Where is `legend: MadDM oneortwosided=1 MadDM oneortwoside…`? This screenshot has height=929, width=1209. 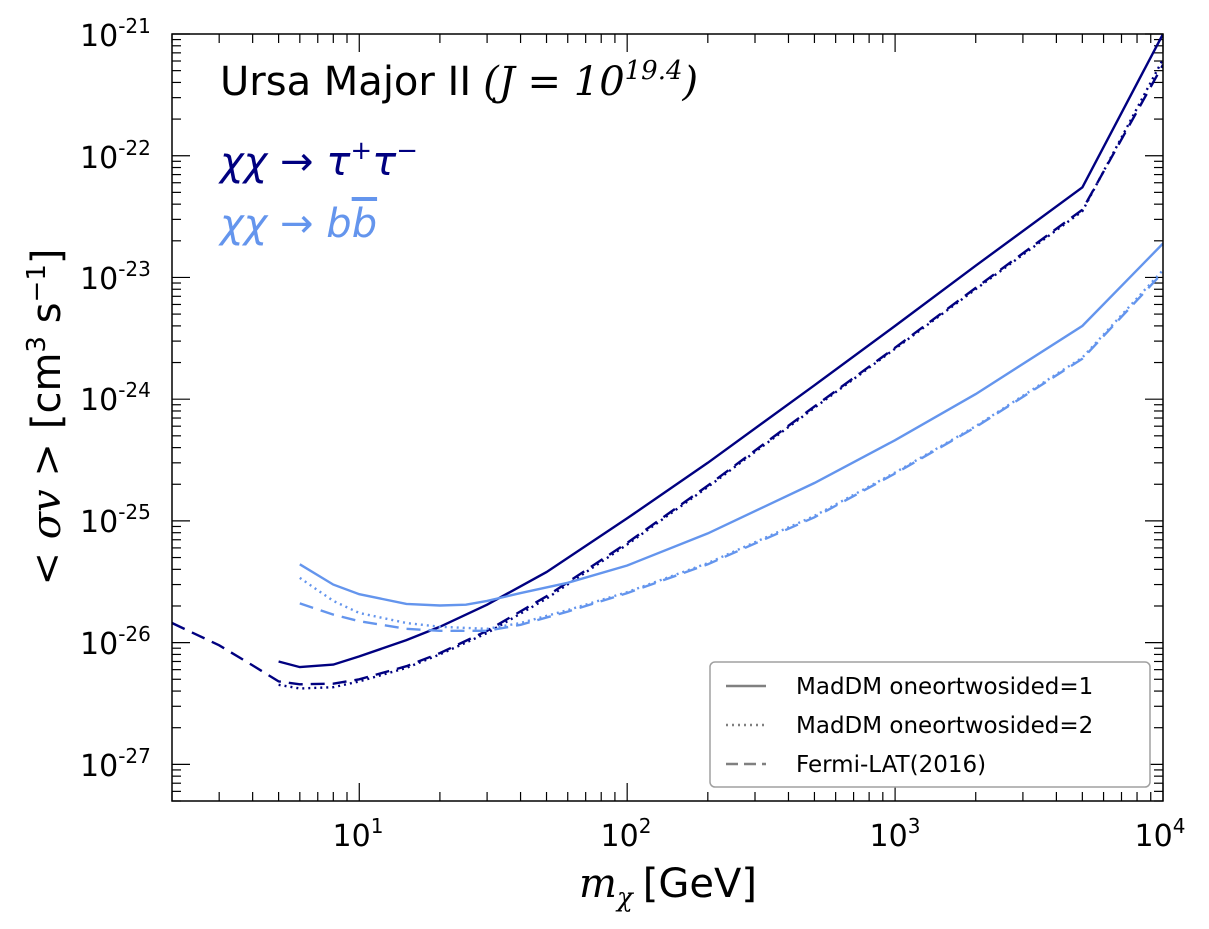
legend: MadDM oneortwosided=1 MadDM oneortwoside… is located at coordinates (930, 724).